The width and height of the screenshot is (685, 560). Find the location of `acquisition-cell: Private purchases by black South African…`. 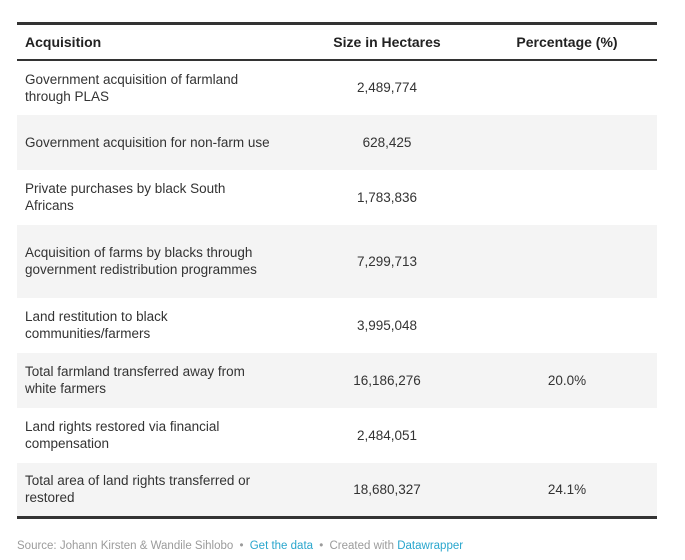

acquisition-cell: Private purchases by black South African… is located at coordinates (125, 197).